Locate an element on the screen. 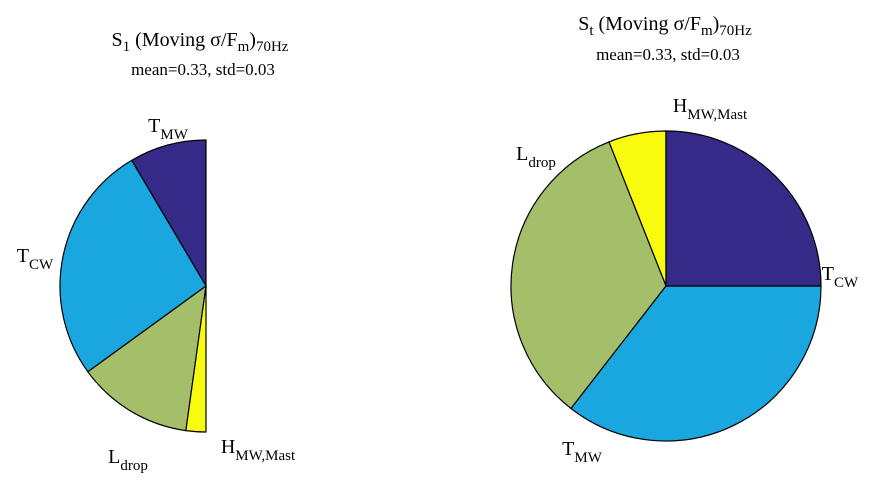  chart-1-slice-t-cw is located at coordinates (133, 266).